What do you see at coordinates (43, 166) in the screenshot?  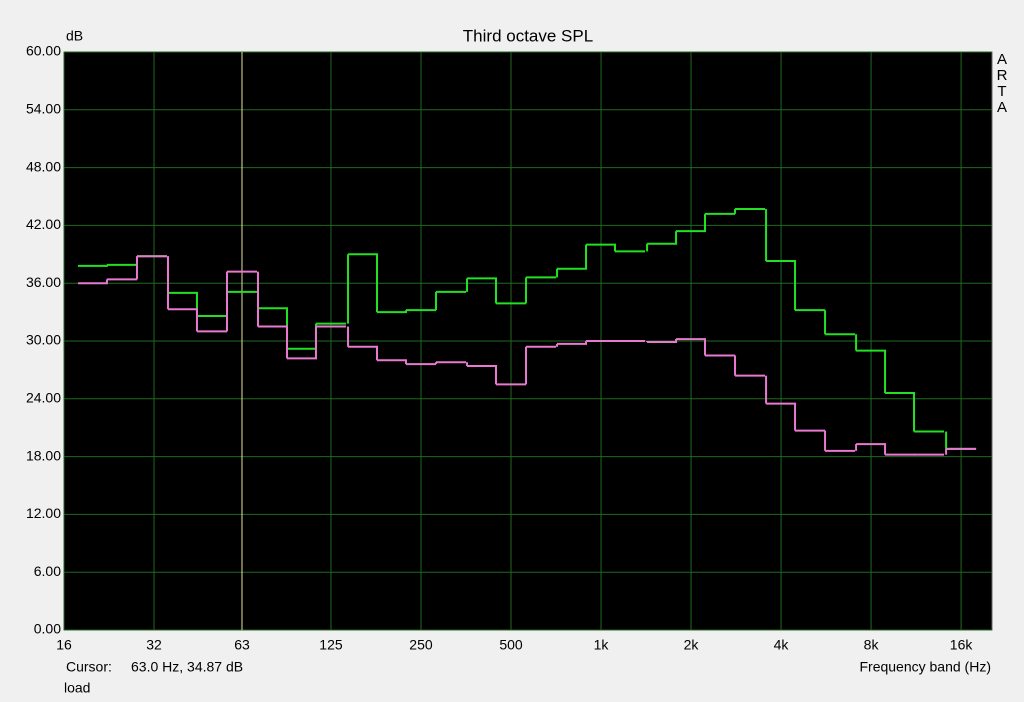 I see `y-tick-label: 48.00` at bounding box center [43, 166].